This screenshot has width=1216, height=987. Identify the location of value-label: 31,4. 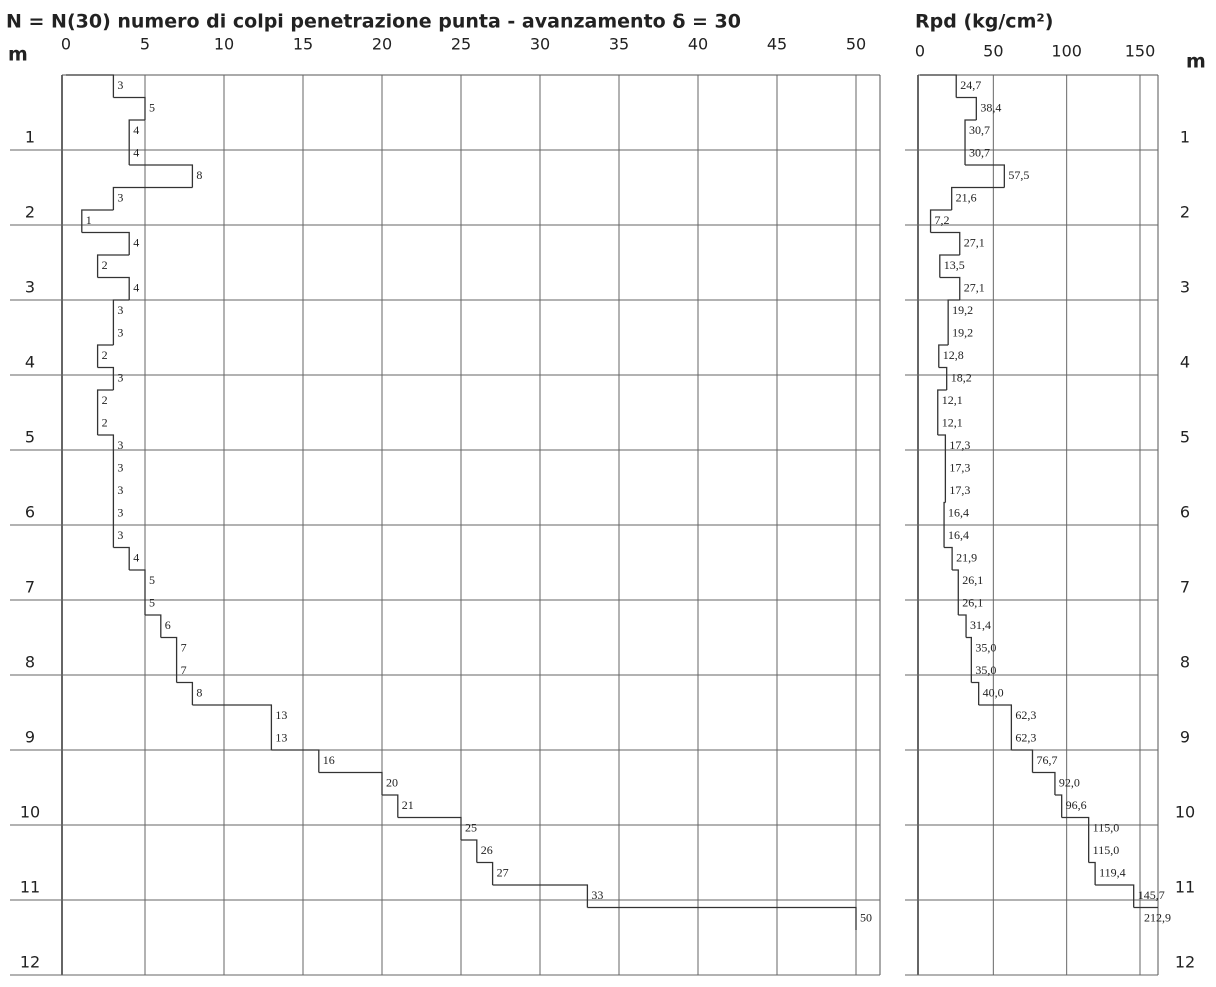
(980, 625).